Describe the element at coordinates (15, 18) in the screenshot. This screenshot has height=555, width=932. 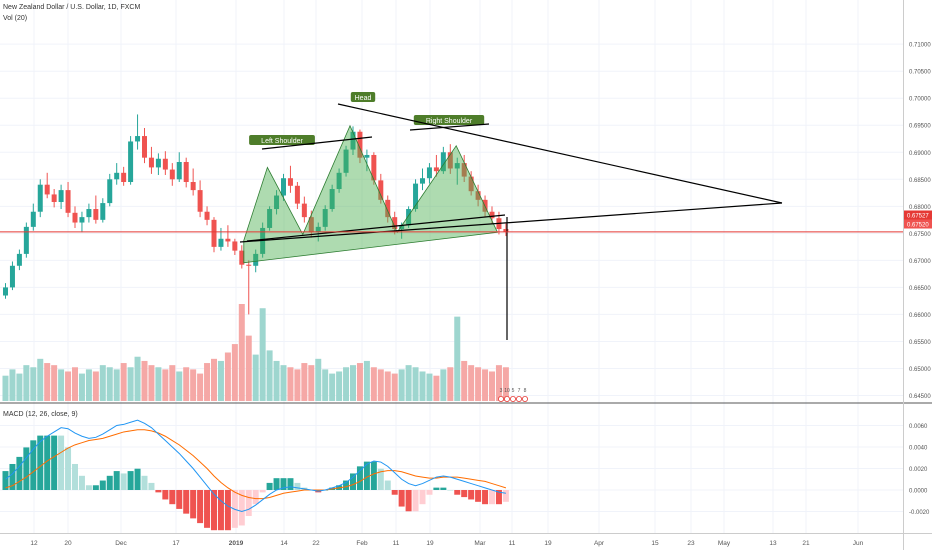
I see `volume-legend: Vol (20)` at that location.